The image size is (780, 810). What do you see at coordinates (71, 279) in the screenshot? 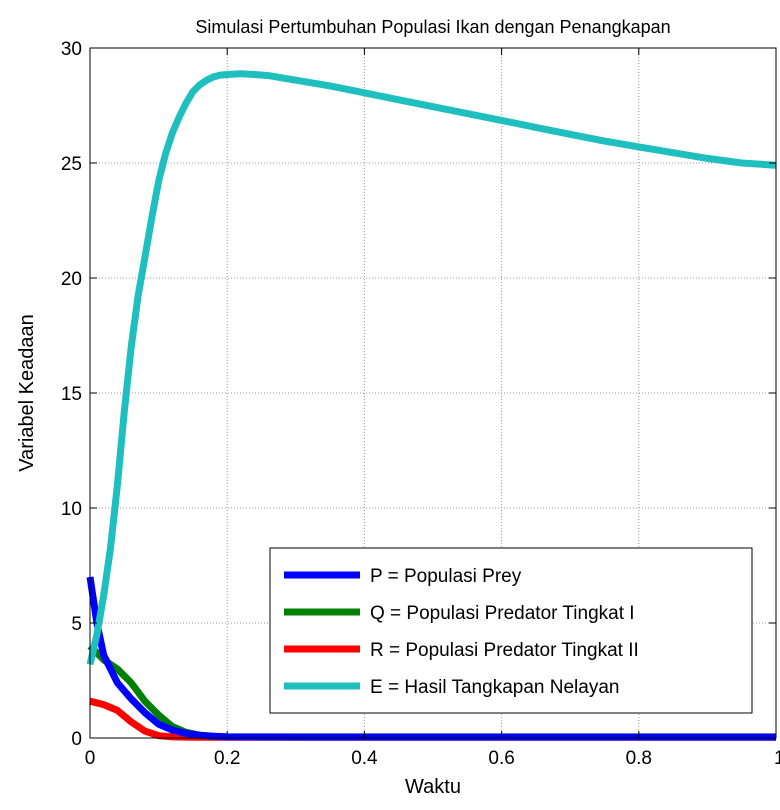
I see `y-tick-label: 20` at bounding box center [71, 279].